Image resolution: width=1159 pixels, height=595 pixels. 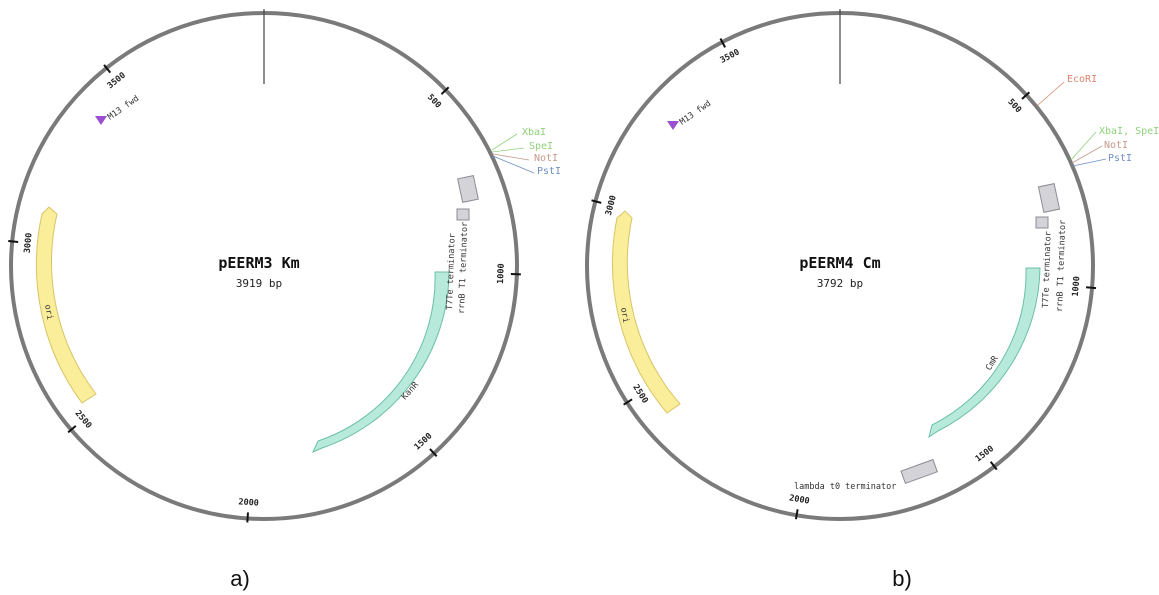 What do you see at coordinates (258, 263) in the screenshot?
I see `plasmid-name: pEERM3 Km` at bounding box center [258, 263].